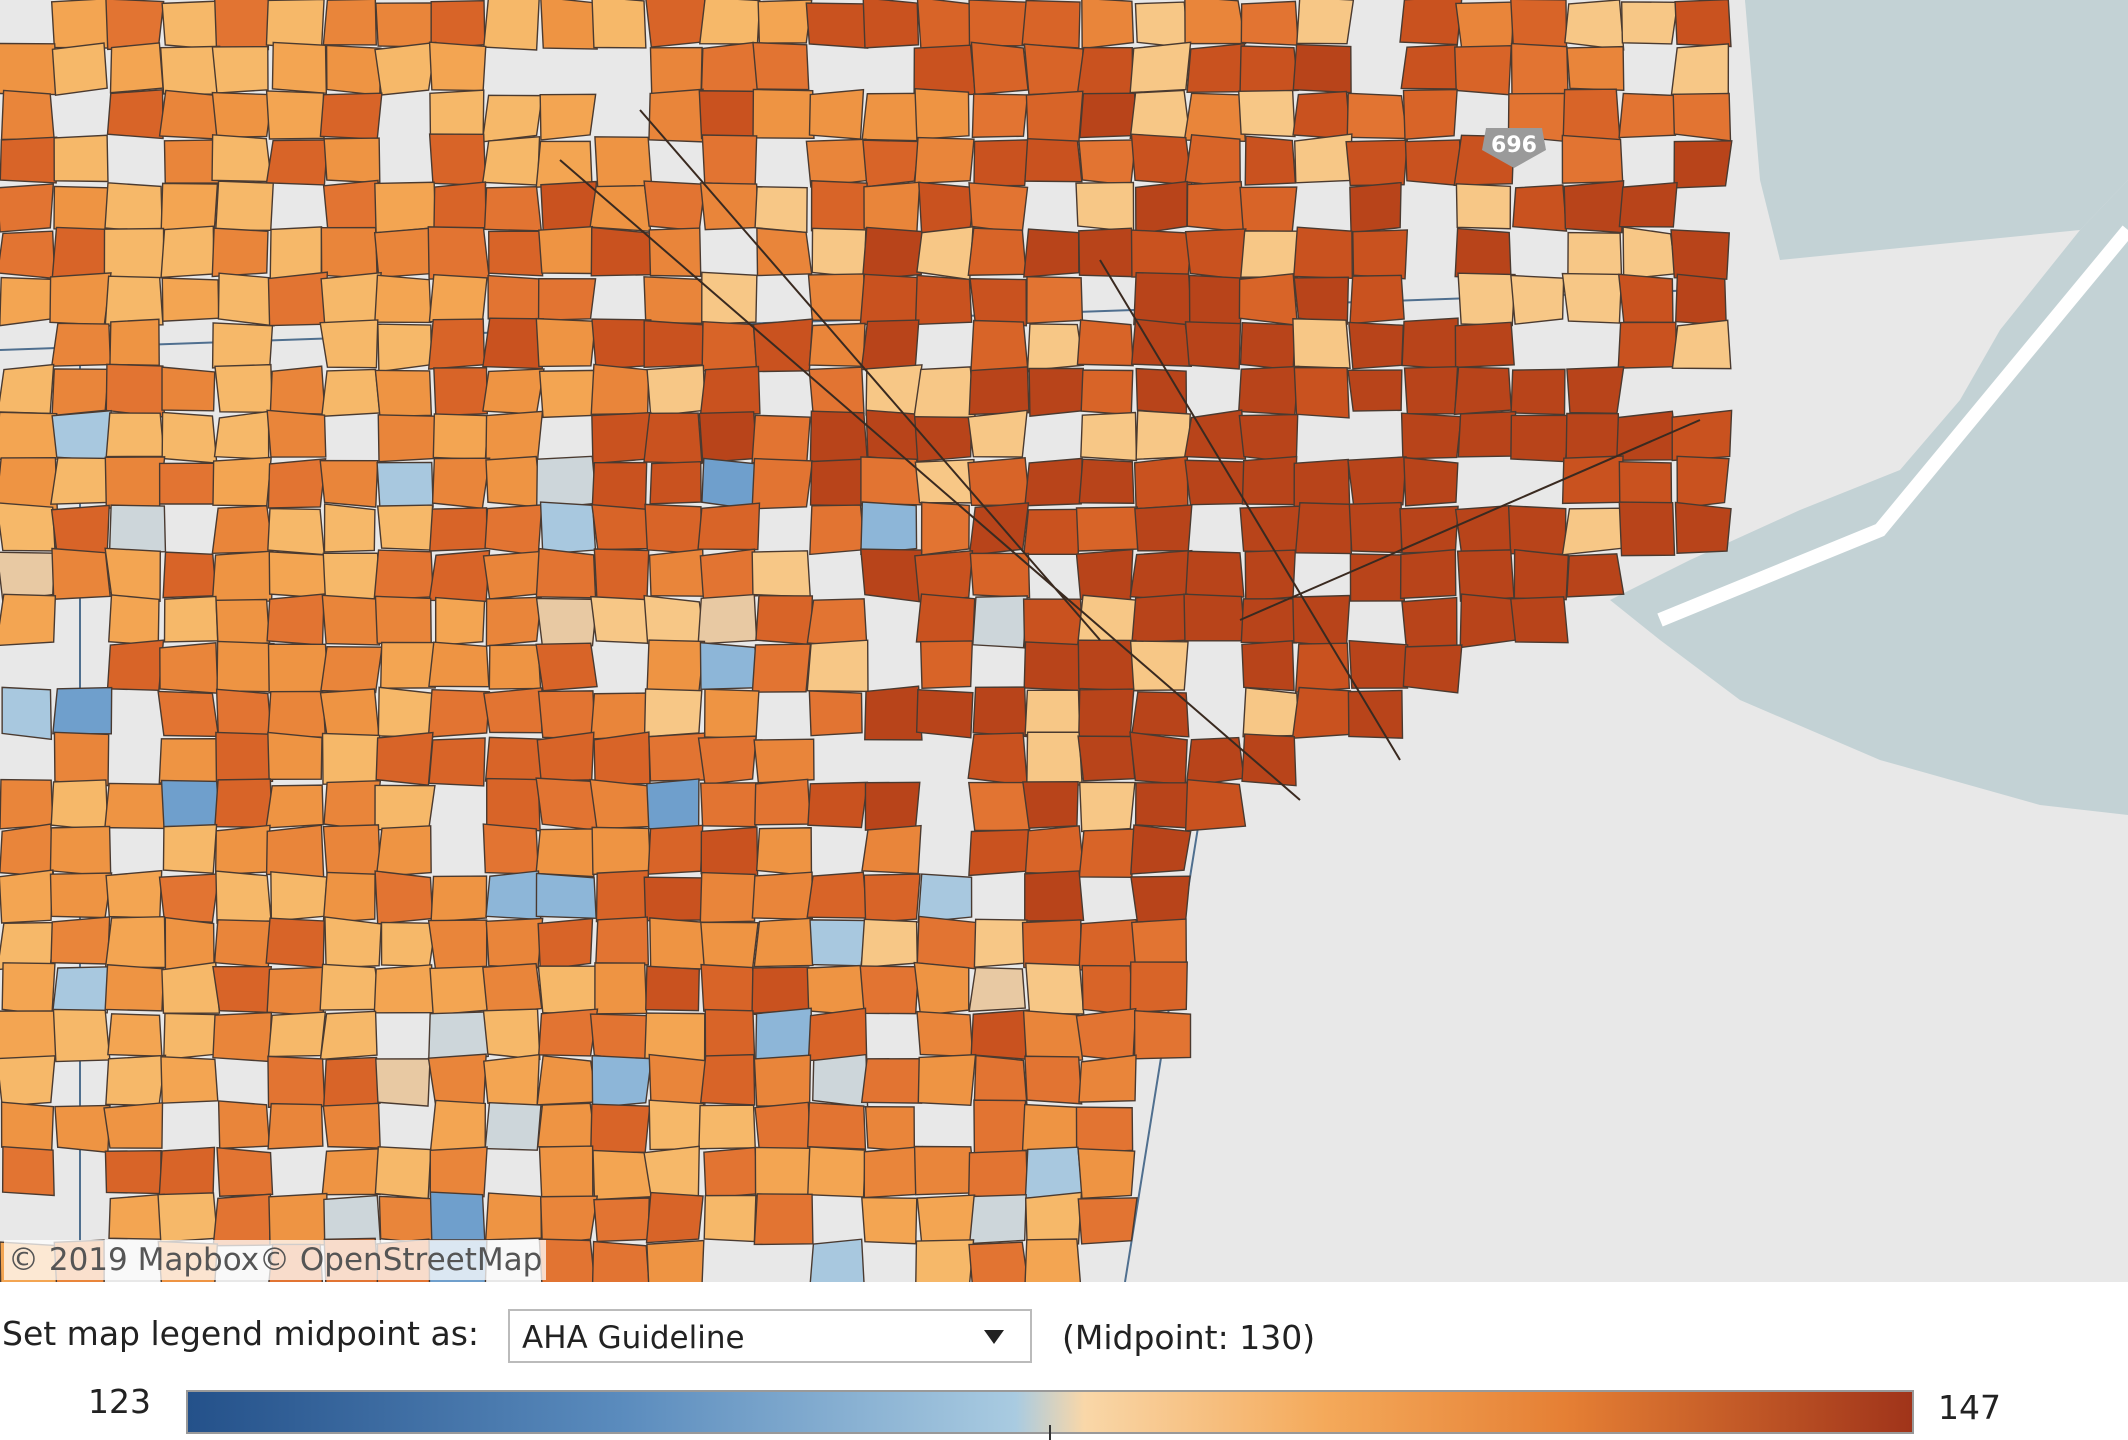 The image size is (2128, 1440). Describe the element at coordinates (1514, 148) in the screenshot. I see `road-shield: 696` at that location.